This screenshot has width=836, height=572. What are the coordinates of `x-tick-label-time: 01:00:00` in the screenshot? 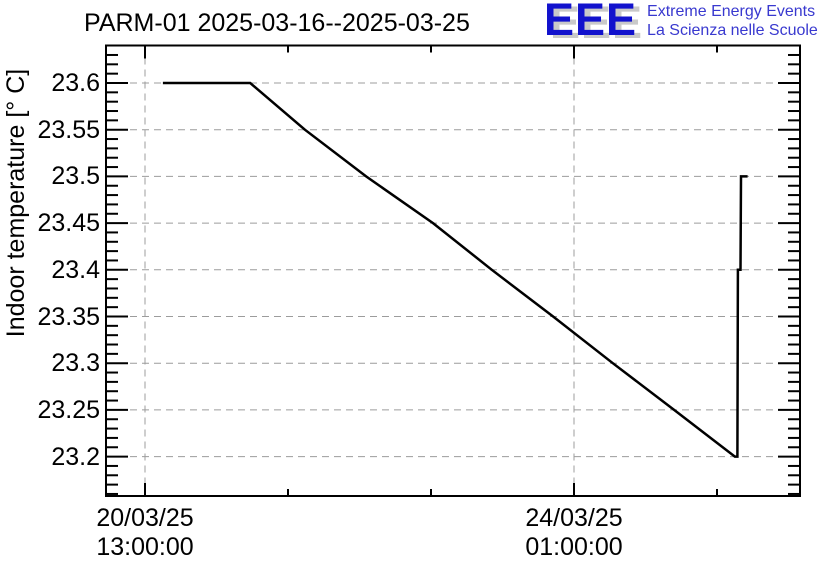 It's located at (574, 547).